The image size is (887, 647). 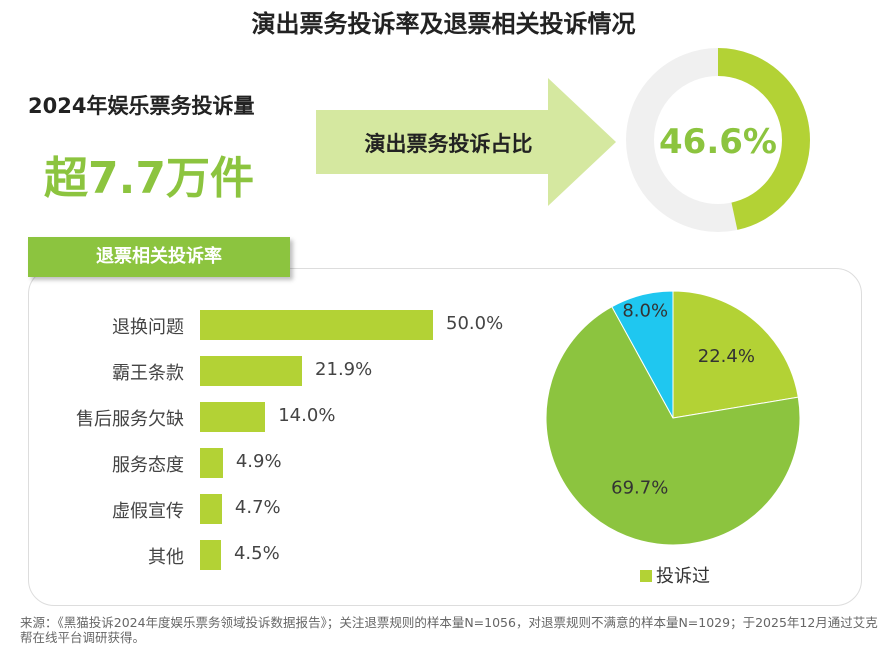 What do you see at coordinates (344, 369) in the screenshot?
I see `bar-value-label: 21.9%` at bounding box center [344, 369].